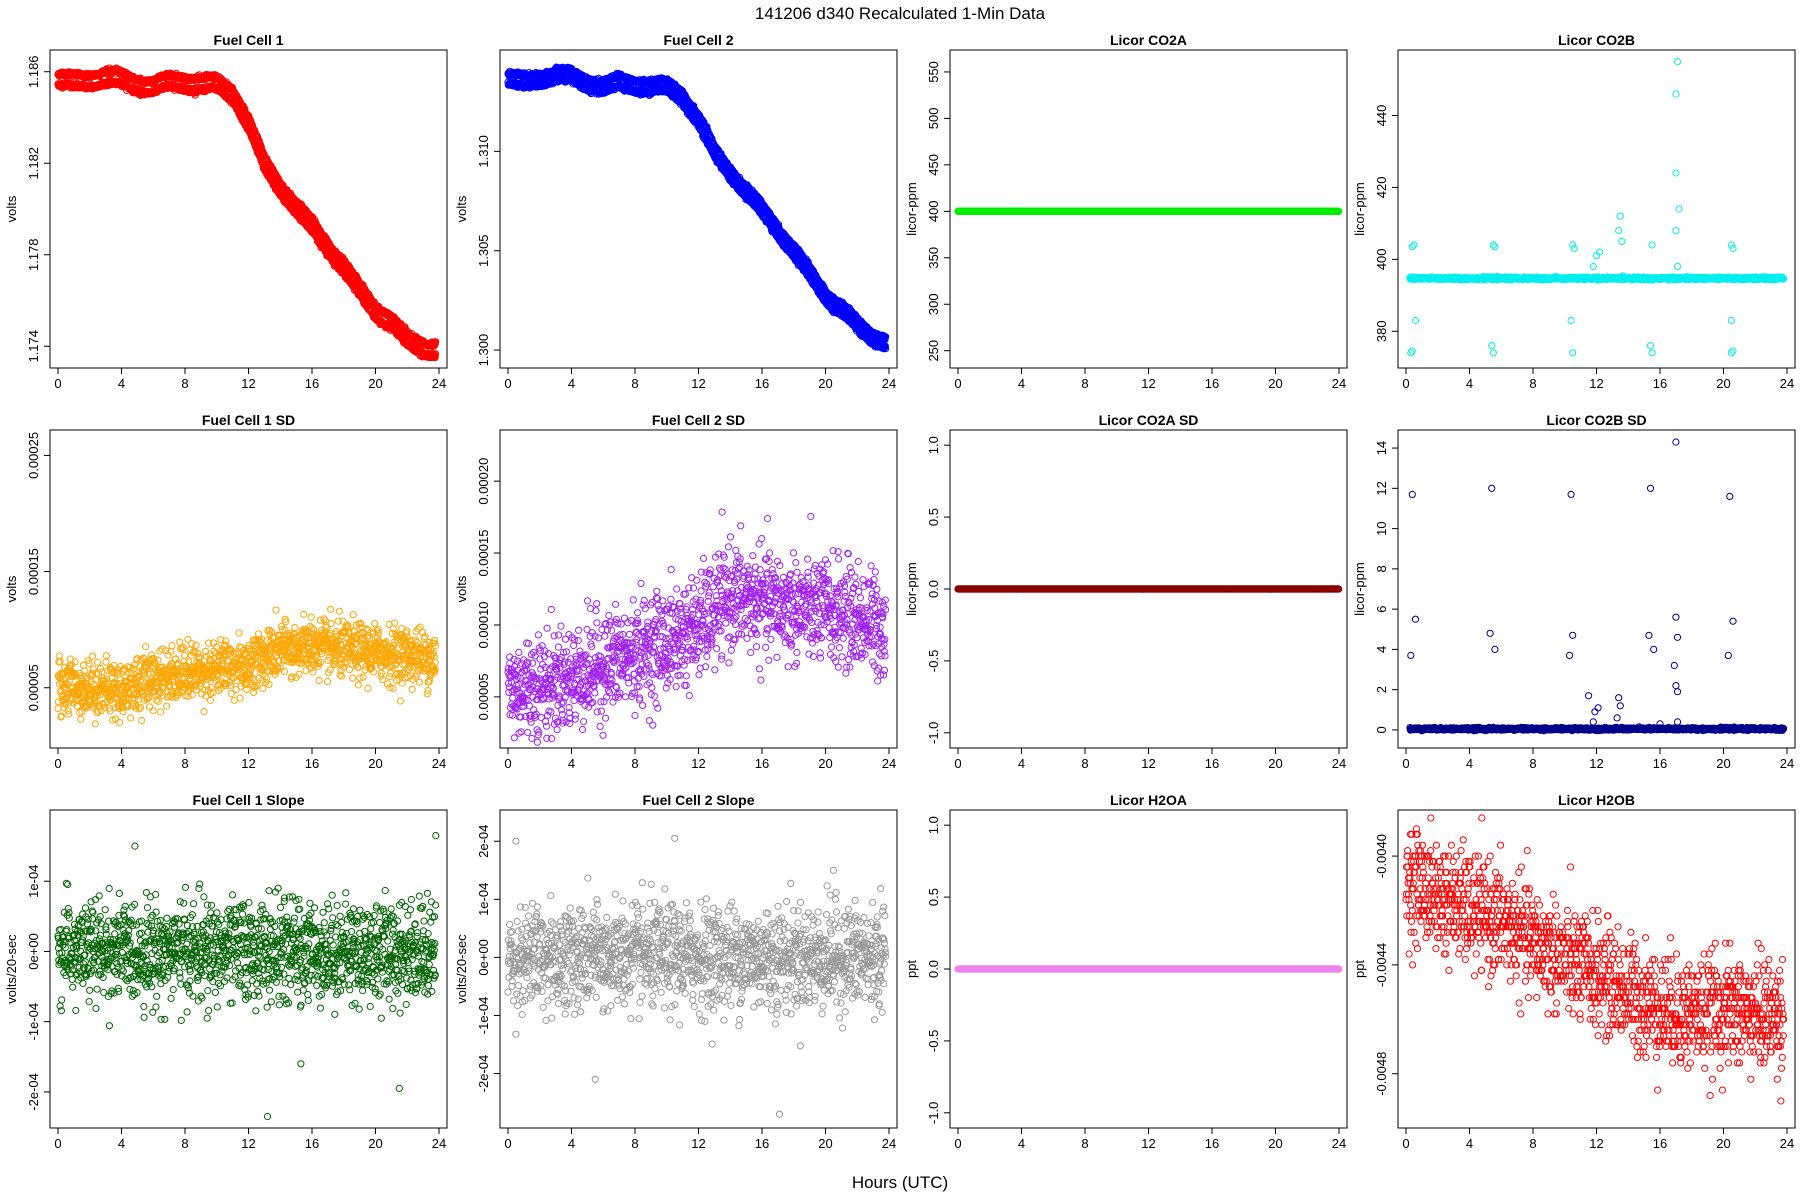  What do you see at coordinates (900, 13) in the screenshot?
I see `figure-title: 141206 d340 Recalculated 1-Min Data` at bounding box center [900, 13].